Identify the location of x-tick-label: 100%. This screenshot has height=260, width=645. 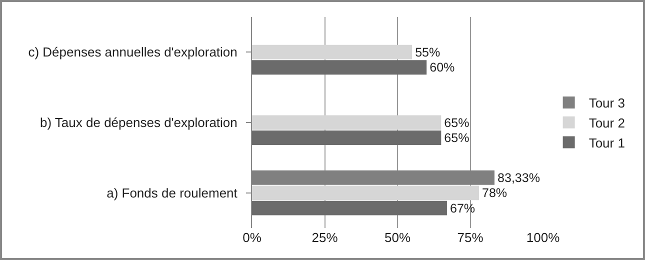
(543, 237).